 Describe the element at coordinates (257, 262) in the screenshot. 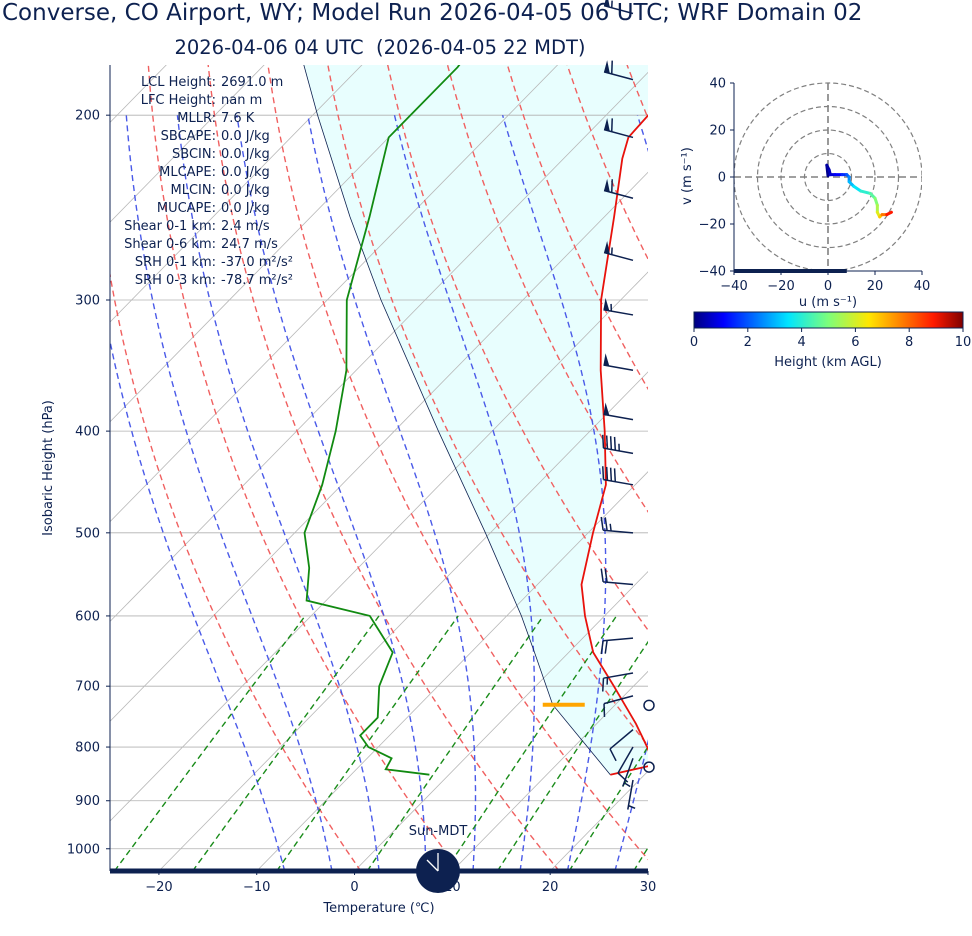

I see `stat-value: -37.0 m²/s²` at that location.